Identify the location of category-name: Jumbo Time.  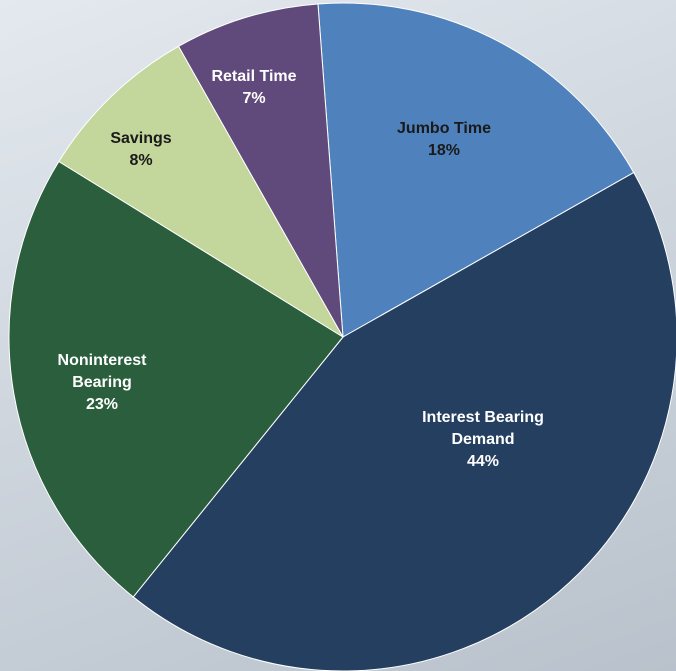
(444, 128).